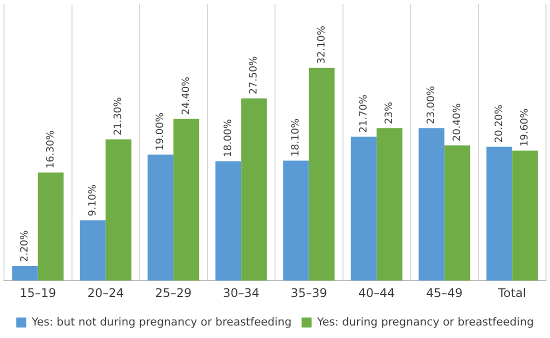  What do you see at coordinates (525, 127) in the screenshot?
I see `data-label: 19.60%` at bounding box center [525, 127].